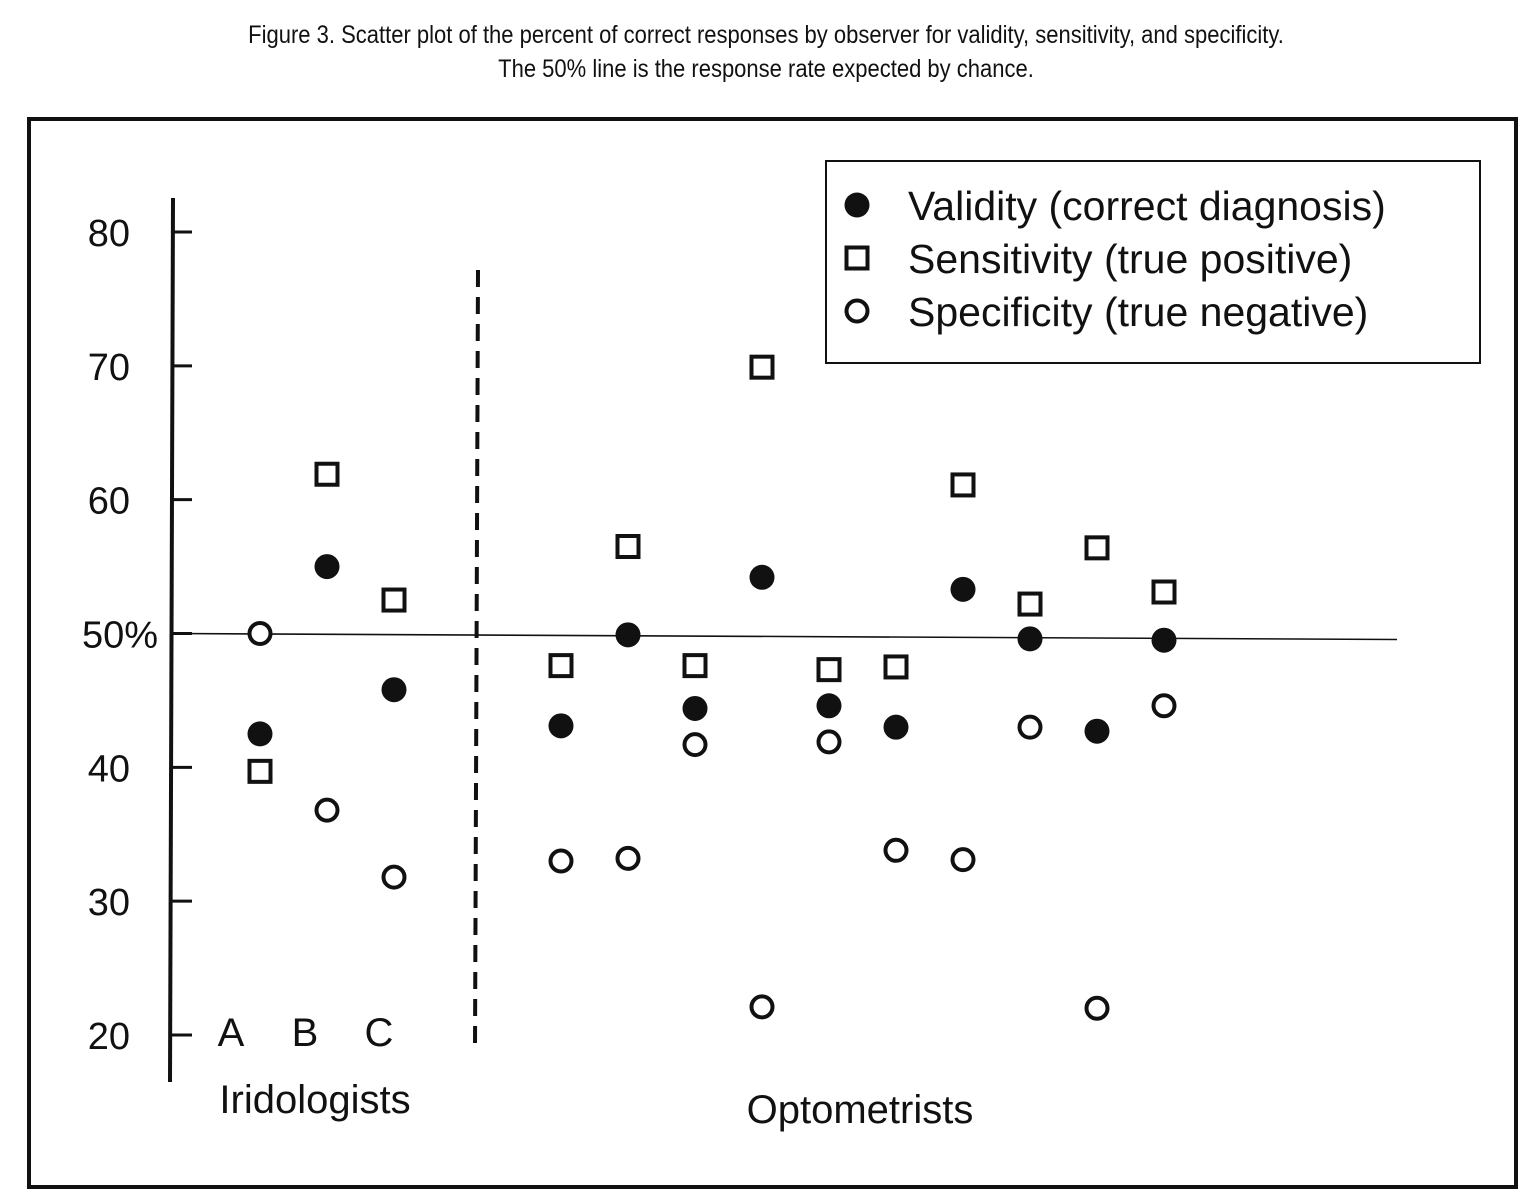 The width and height of the screenshot is (1532, 1200). I want to click on chance-reference-line, so click(785, 636).